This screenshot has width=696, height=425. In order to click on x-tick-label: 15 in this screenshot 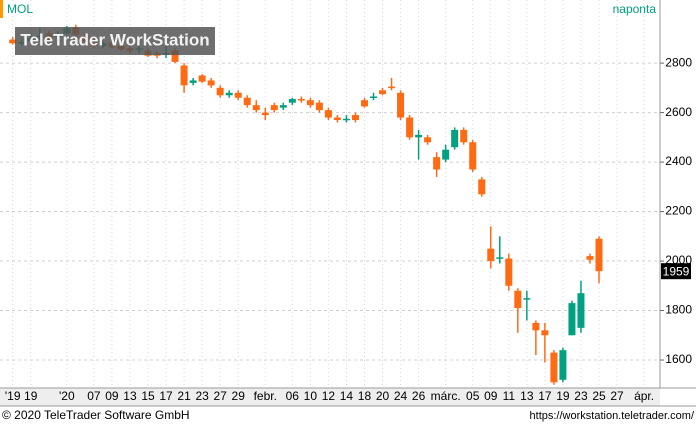, I will do `click(148, 396)`.